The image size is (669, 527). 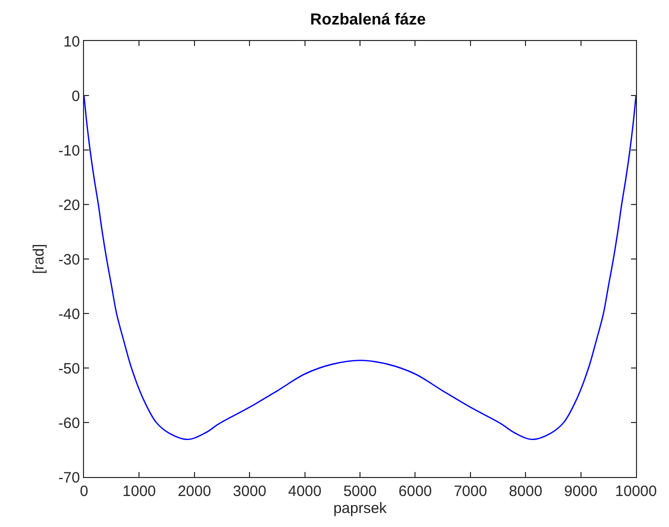 I want to click on x-tick-label: 6000, so click(x=415, y=491).